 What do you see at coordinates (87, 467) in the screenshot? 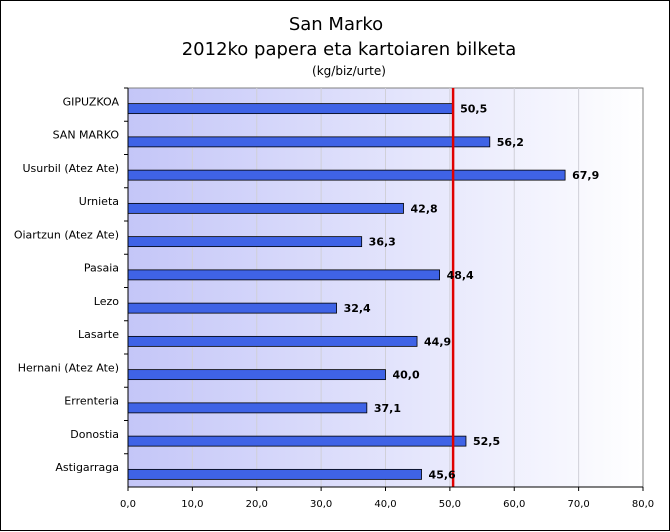
I see `category-label: Astigarraga` at bounding box center [87, 467].